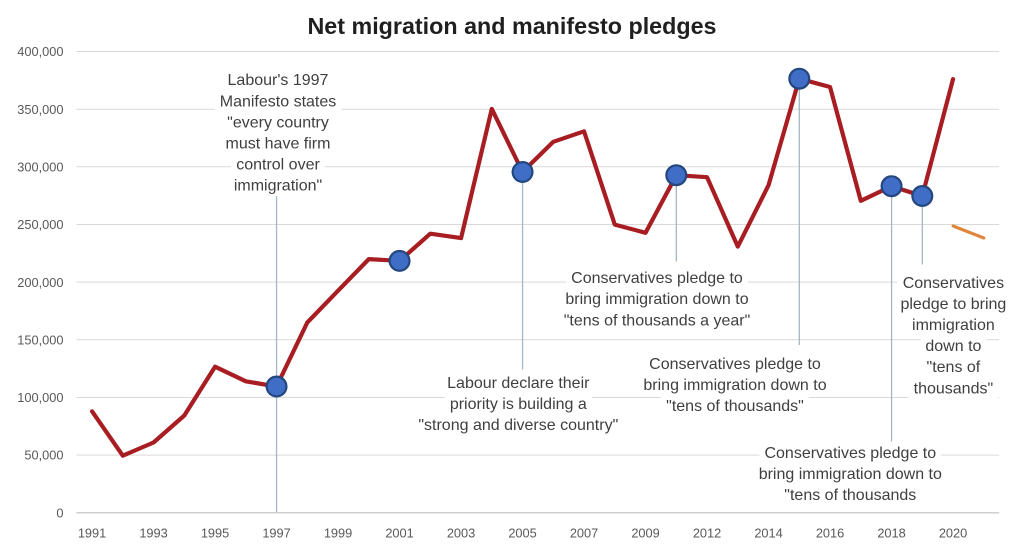  What do you see at coordinates (59, 512) in the screenshot?
I see `svg-text: 0` at bounding box center [59, 512].